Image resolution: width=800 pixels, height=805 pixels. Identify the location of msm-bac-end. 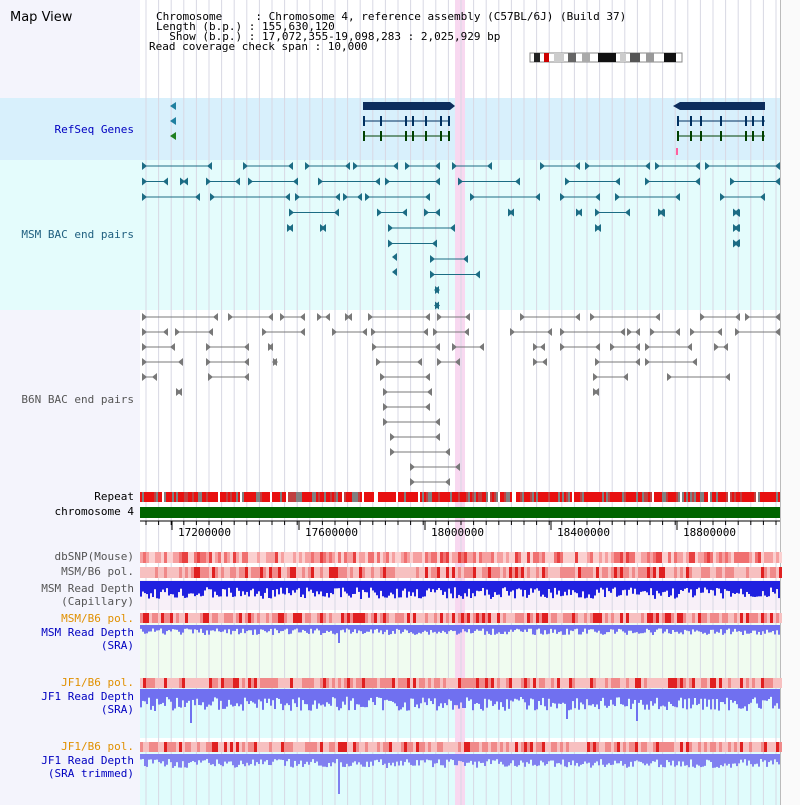
(567, 181).